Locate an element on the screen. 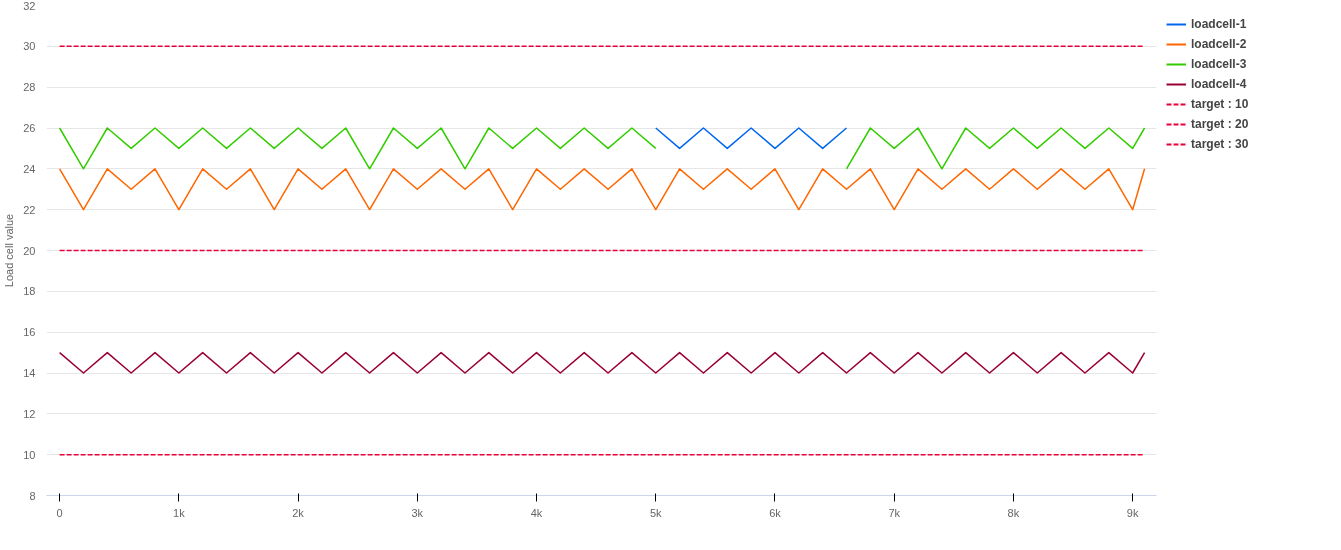 Image resolution: width=1341 pixels, height=550 pixels. y-tick-label: 24 is located at coordinates (29, 168).